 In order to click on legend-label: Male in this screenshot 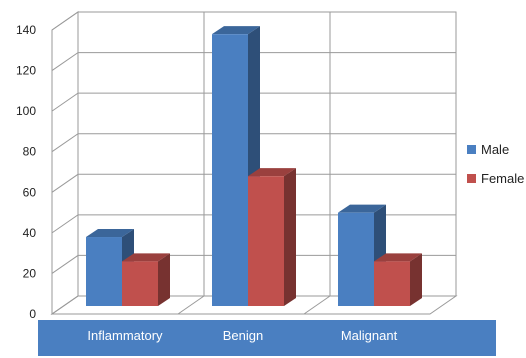, I will do `click(495, 149)`.